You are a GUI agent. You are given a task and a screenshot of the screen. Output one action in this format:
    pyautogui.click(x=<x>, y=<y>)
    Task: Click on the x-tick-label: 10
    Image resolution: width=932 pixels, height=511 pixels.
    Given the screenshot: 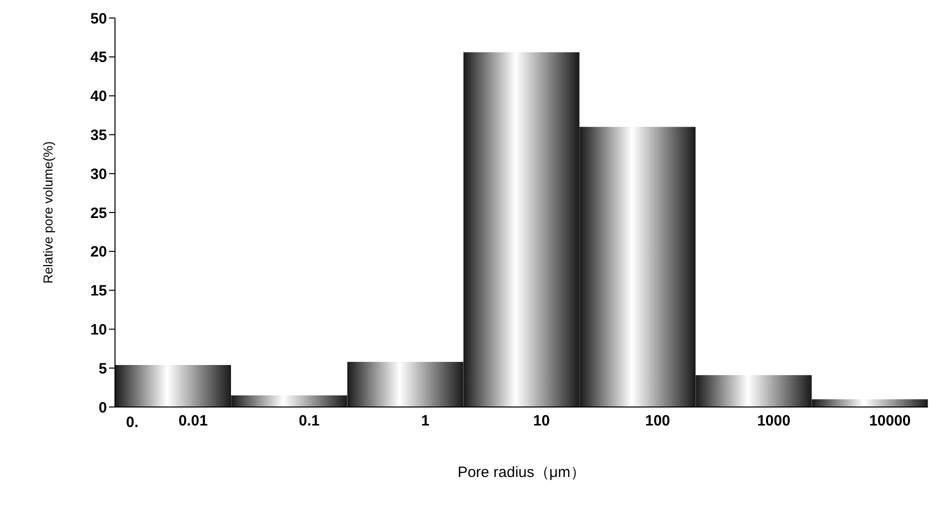 What is the action you would take?
    pyautogui.click(x=541, y=421)
    